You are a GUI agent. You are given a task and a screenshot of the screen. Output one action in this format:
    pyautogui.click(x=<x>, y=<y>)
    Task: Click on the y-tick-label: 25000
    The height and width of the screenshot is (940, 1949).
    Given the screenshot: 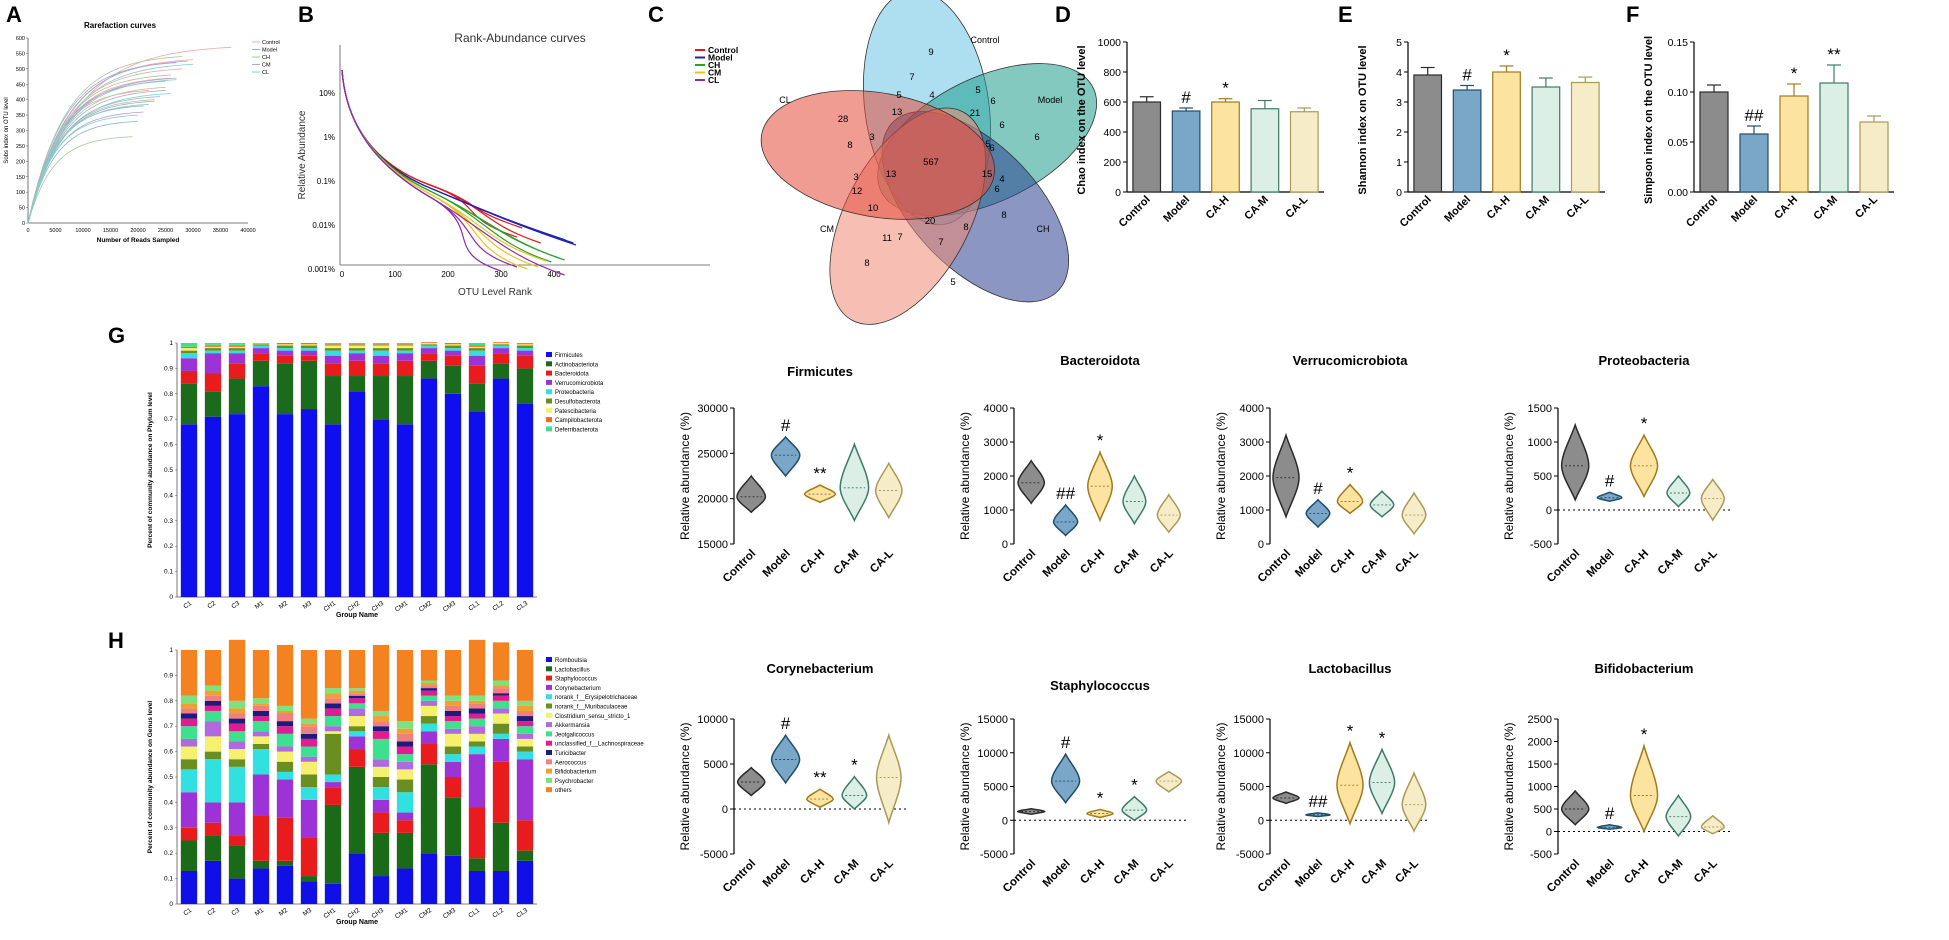 What is the action you would take?
    pyautogui.click(x=712, y=454)
    